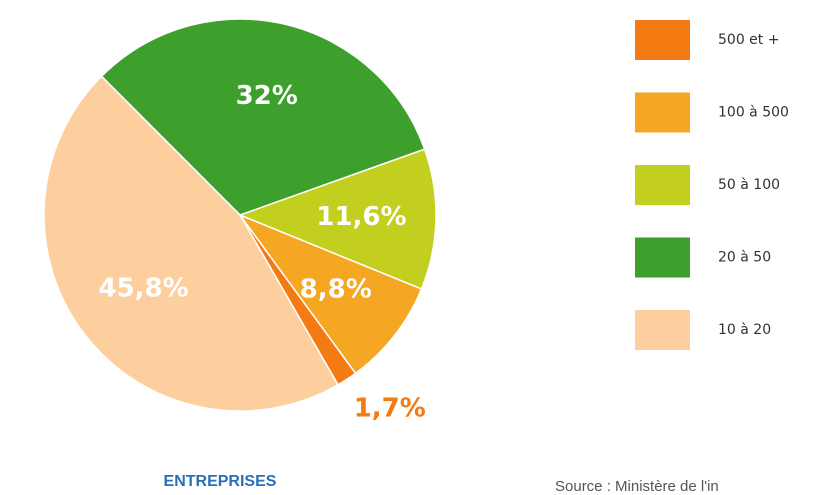 Image resolution: width=815 pixels, height=495 pixels. What do you see at coordinates (753, 113) in the screenshot?
I see `legend-label: 100 à 500` at bounding box center [753, 113].